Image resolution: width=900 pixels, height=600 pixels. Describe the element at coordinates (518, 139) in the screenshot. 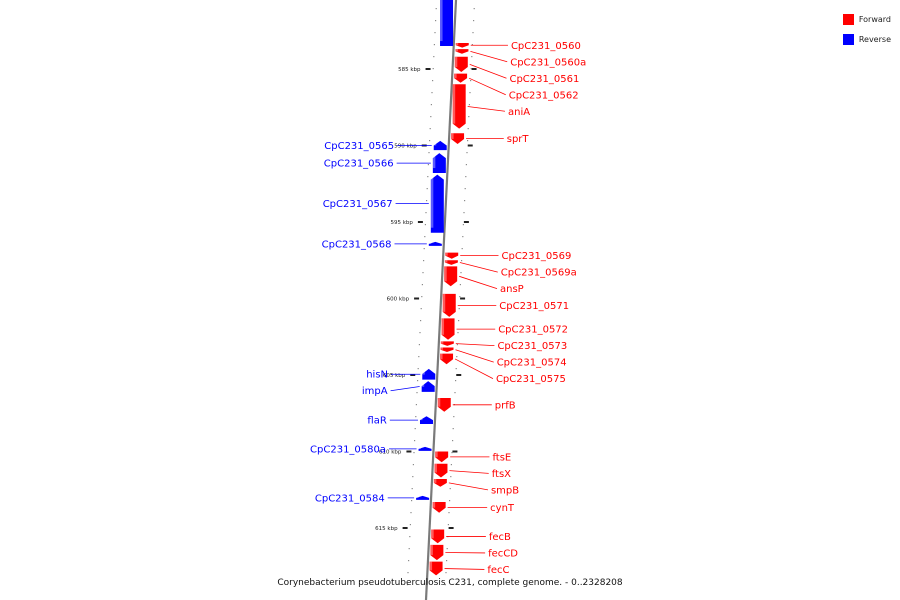

I see `gene-label-sprt: sprT` at that location.